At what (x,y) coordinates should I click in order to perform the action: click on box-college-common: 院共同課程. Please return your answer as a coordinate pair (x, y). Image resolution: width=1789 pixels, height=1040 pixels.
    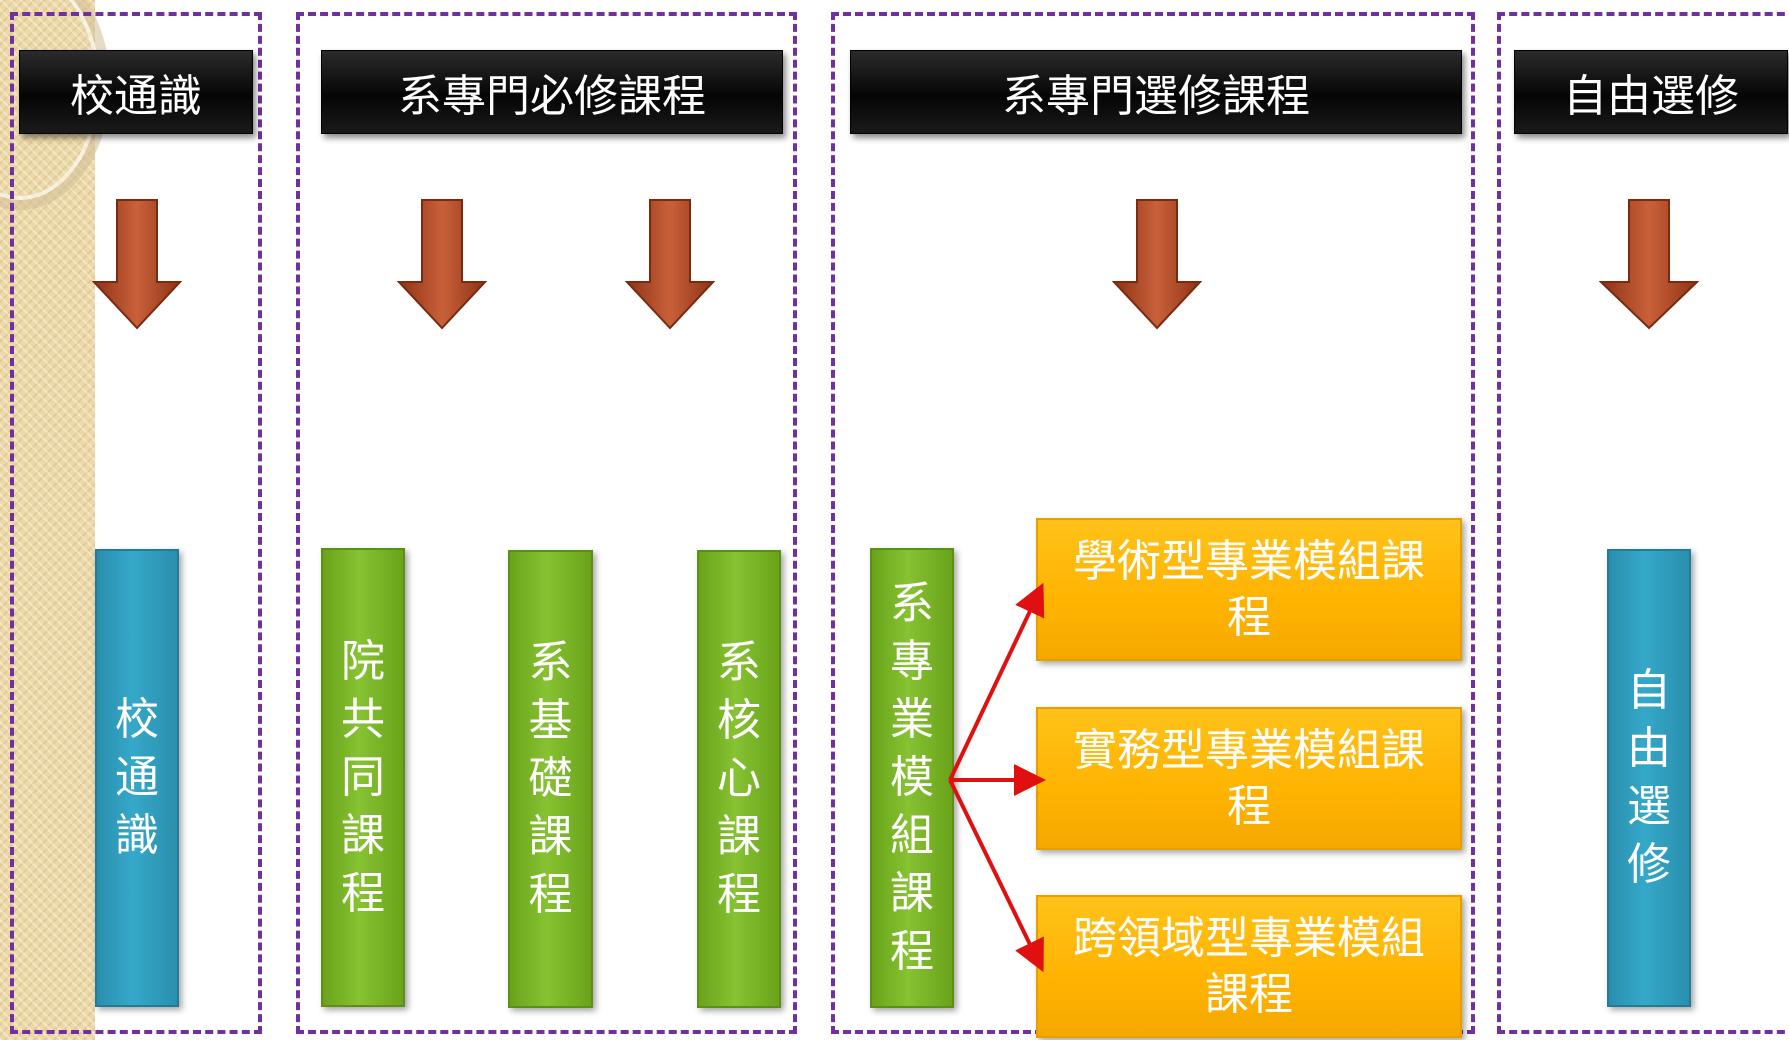
    Looking at the image, I should click on (363, 777).